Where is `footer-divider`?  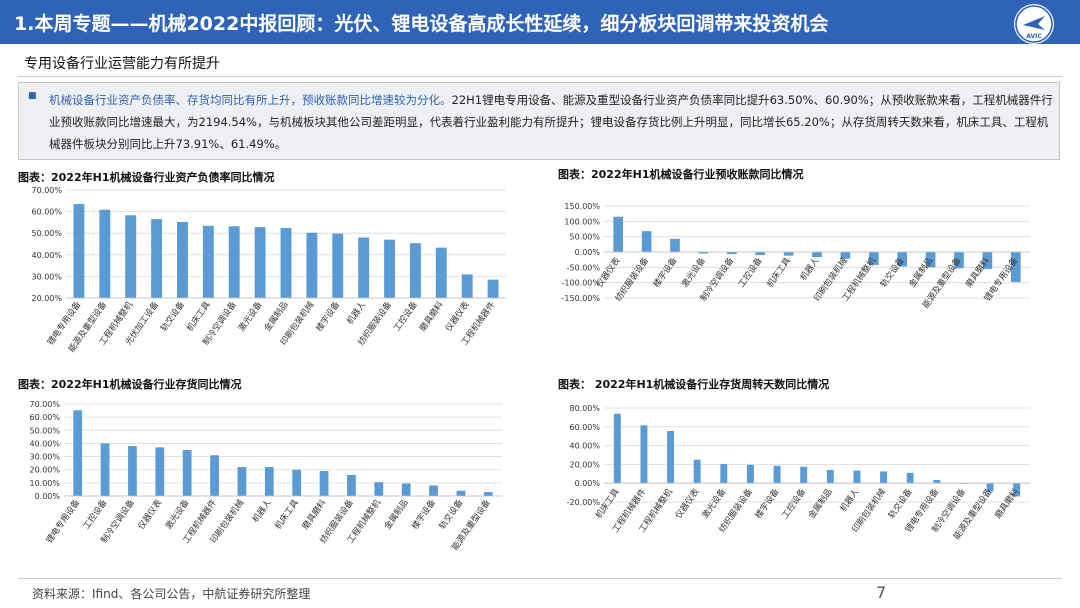 footer-divider is located at coordinates (540, 578).